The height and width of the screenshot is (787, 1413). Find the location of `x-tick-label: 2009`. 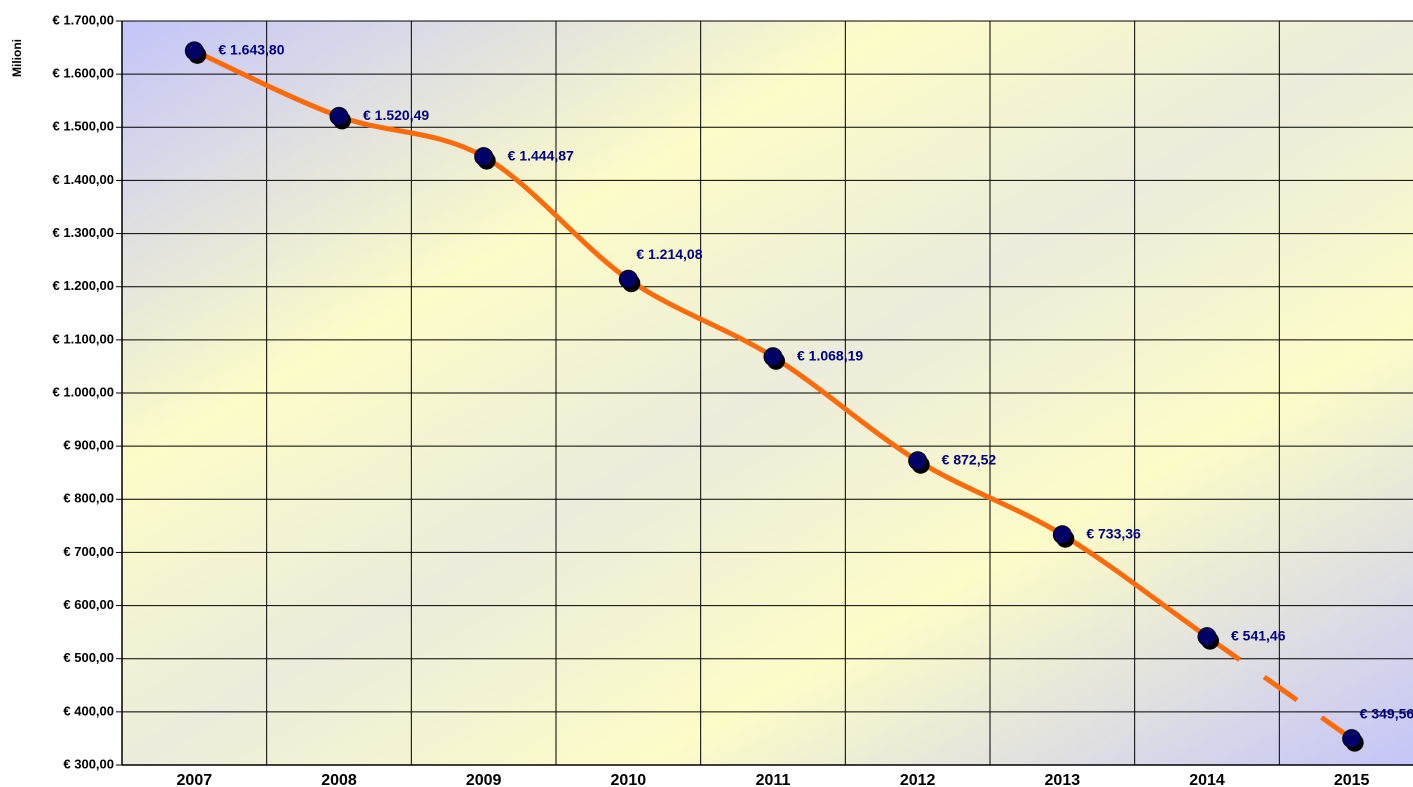

x-tick-label: 2009 is located at coordinates (484, 779).